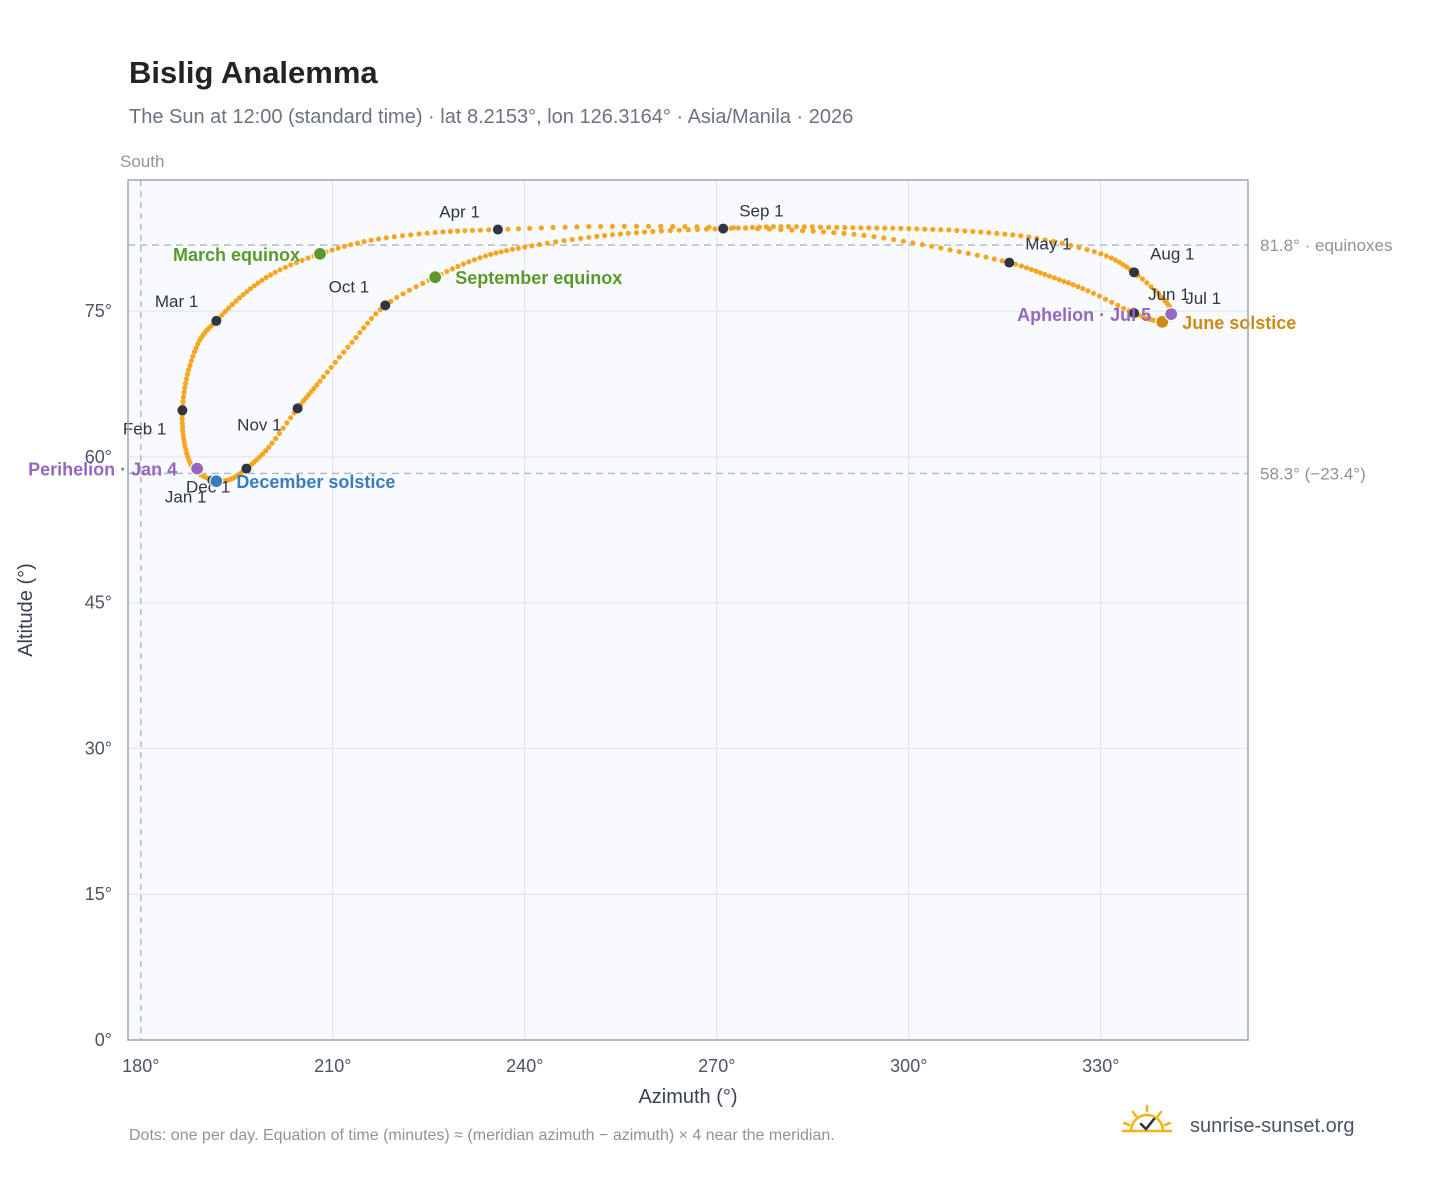 Image resolution: width=1448 pixels, height=1193 pixels. Describe the element at coordinates (103, 1040) in the screenshot. I see `y-tick-label: 0°` at that location.